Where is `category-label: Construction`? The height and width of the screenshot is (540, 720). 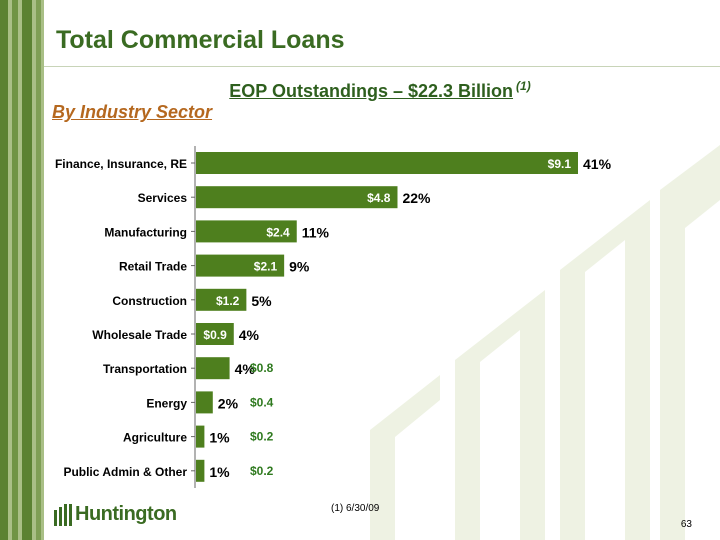 category-label: Construction is located at coordinates (149, 301).